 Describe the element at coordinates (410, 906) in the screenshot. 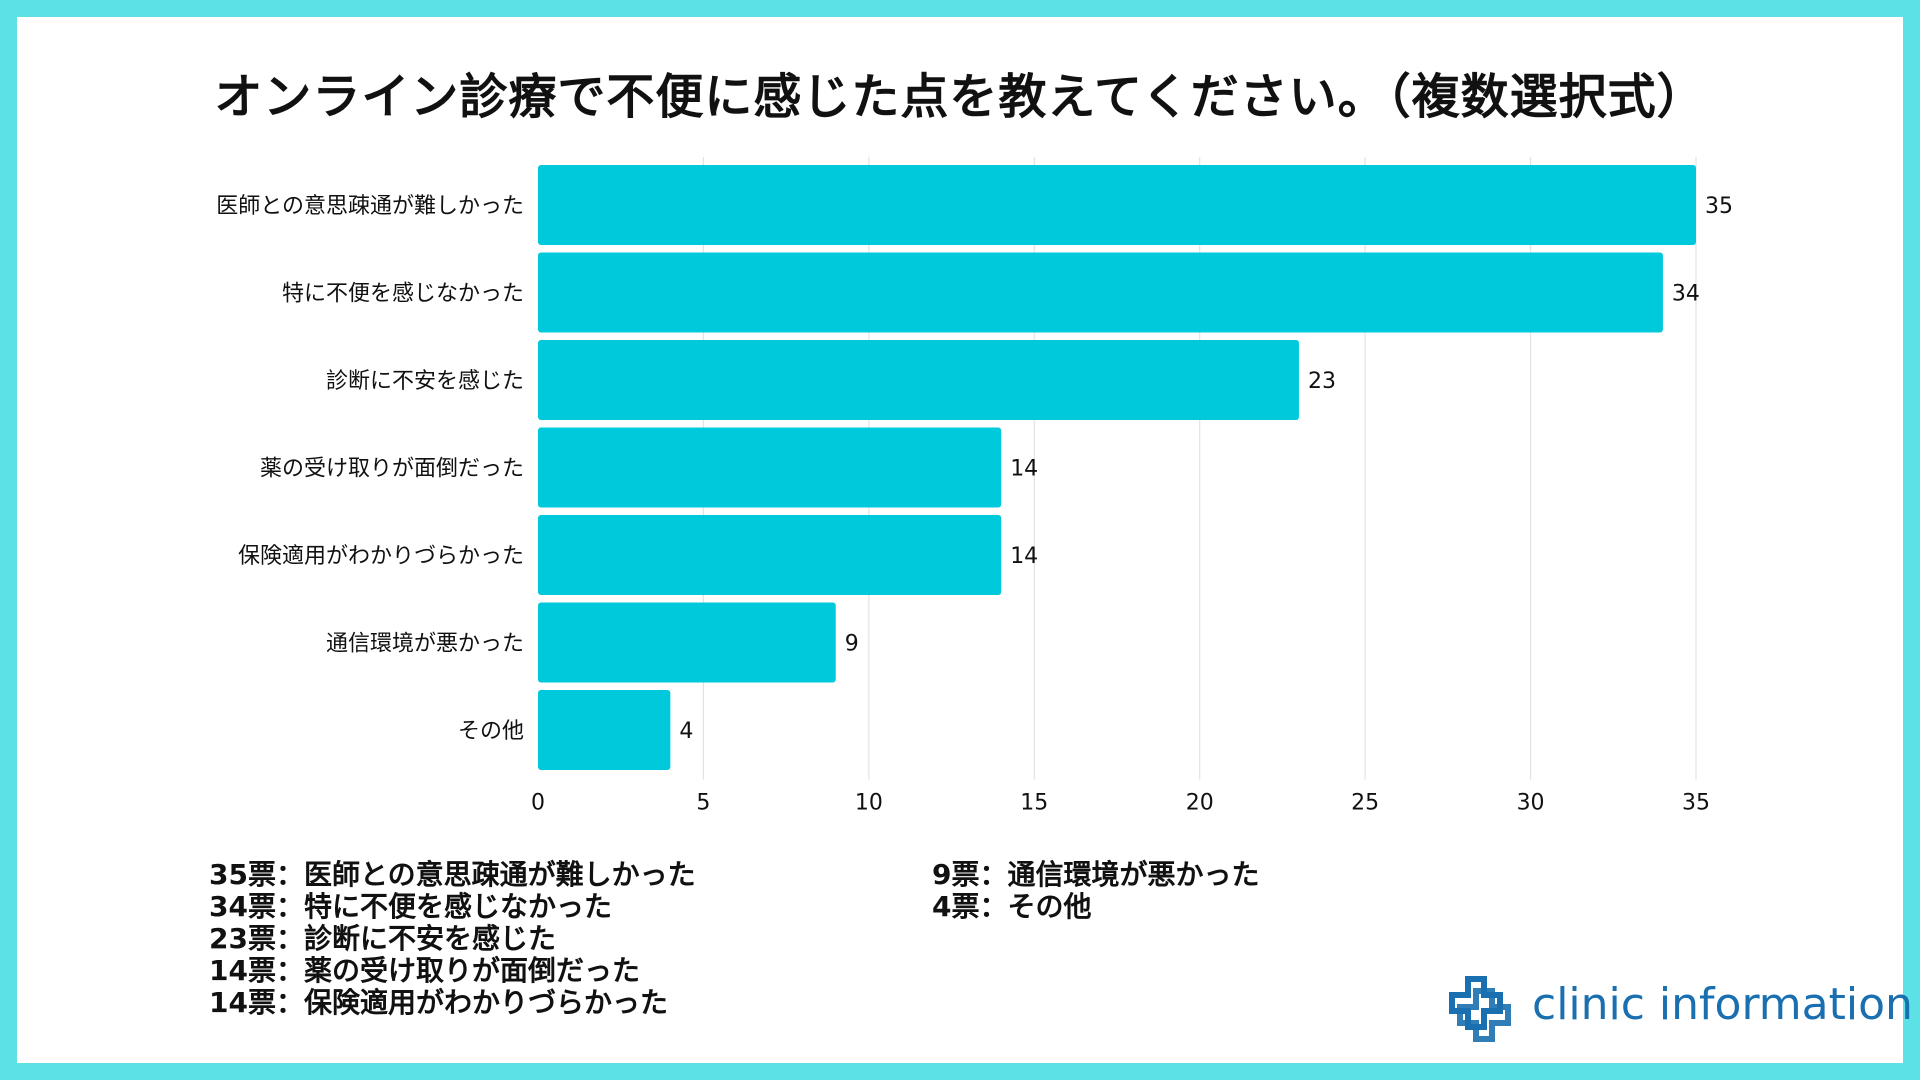

I see `legend-item: 34票：特に不便を感じなかった` at that location.